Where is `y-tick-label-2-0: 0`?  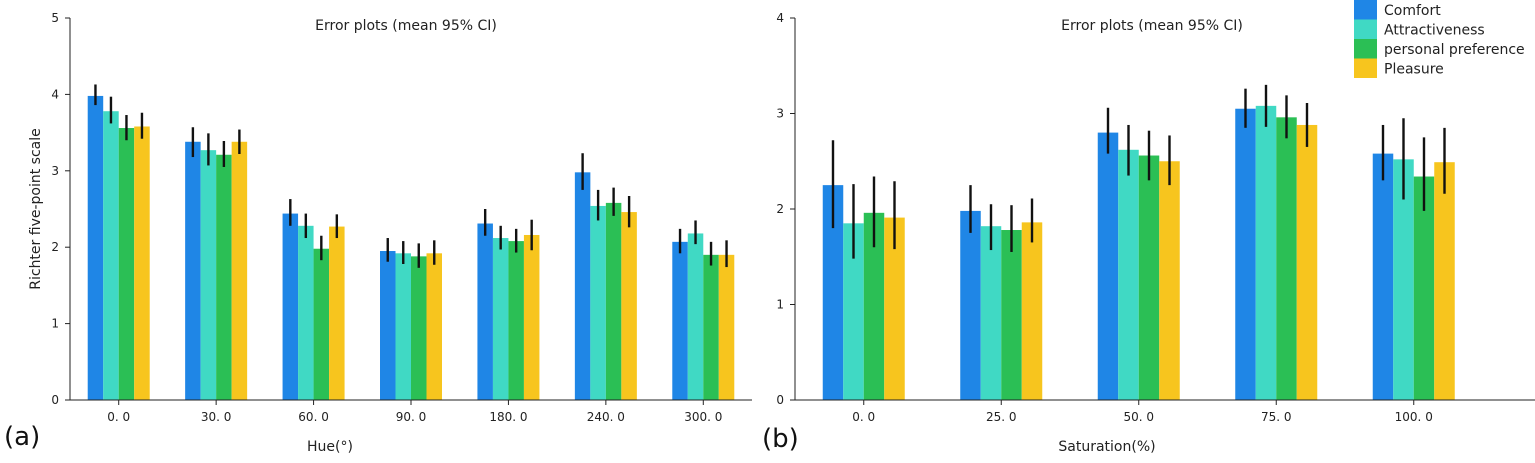
y-tick-label-2-0: 0 is located at coordinates (780, 400).